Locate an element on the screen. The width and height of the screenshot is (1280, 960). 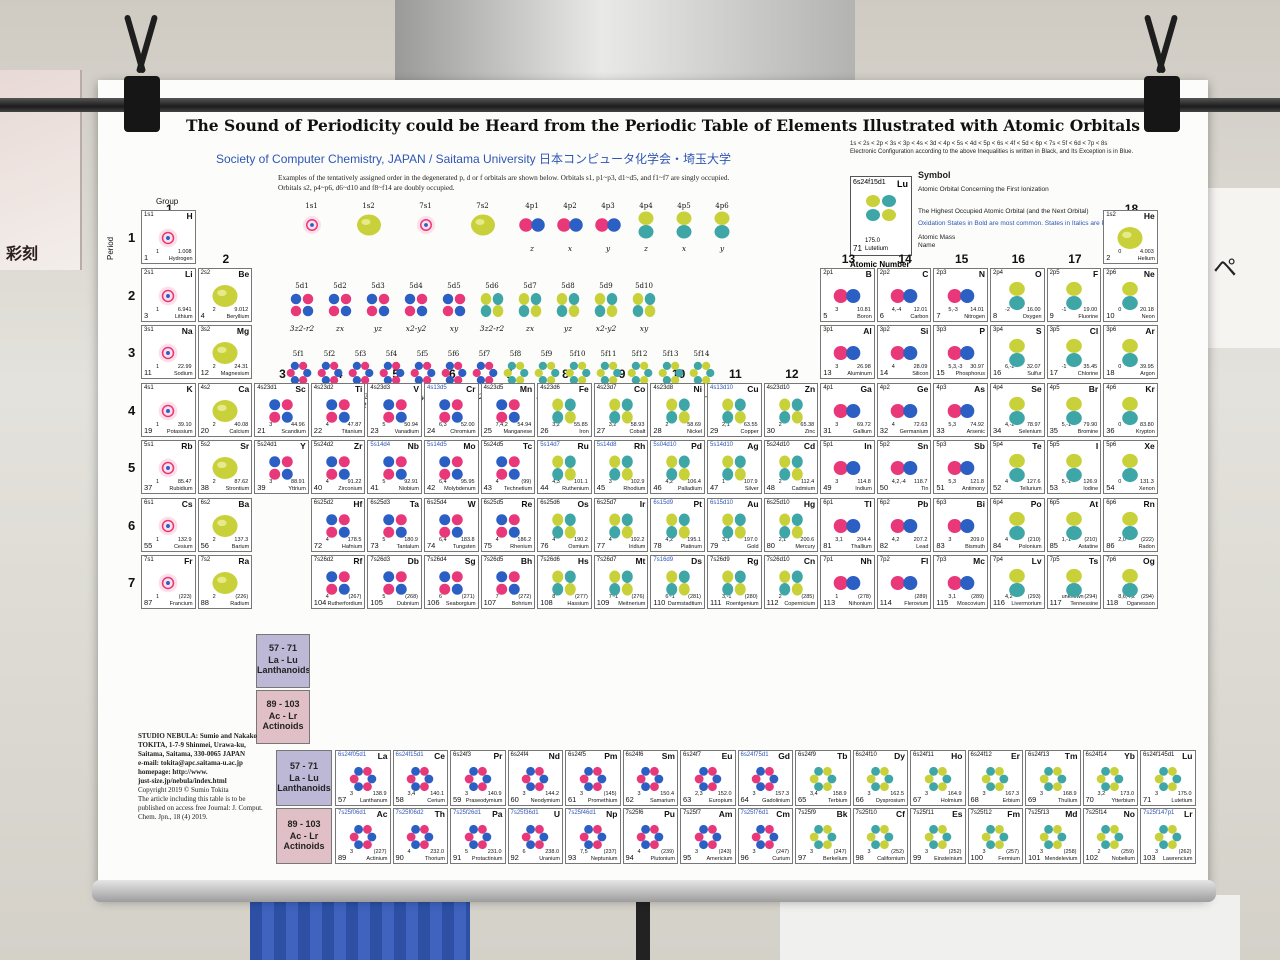
element-o: 2p4 O -2 16.00 8 Oxygen is located at coordinates (1017, 294).